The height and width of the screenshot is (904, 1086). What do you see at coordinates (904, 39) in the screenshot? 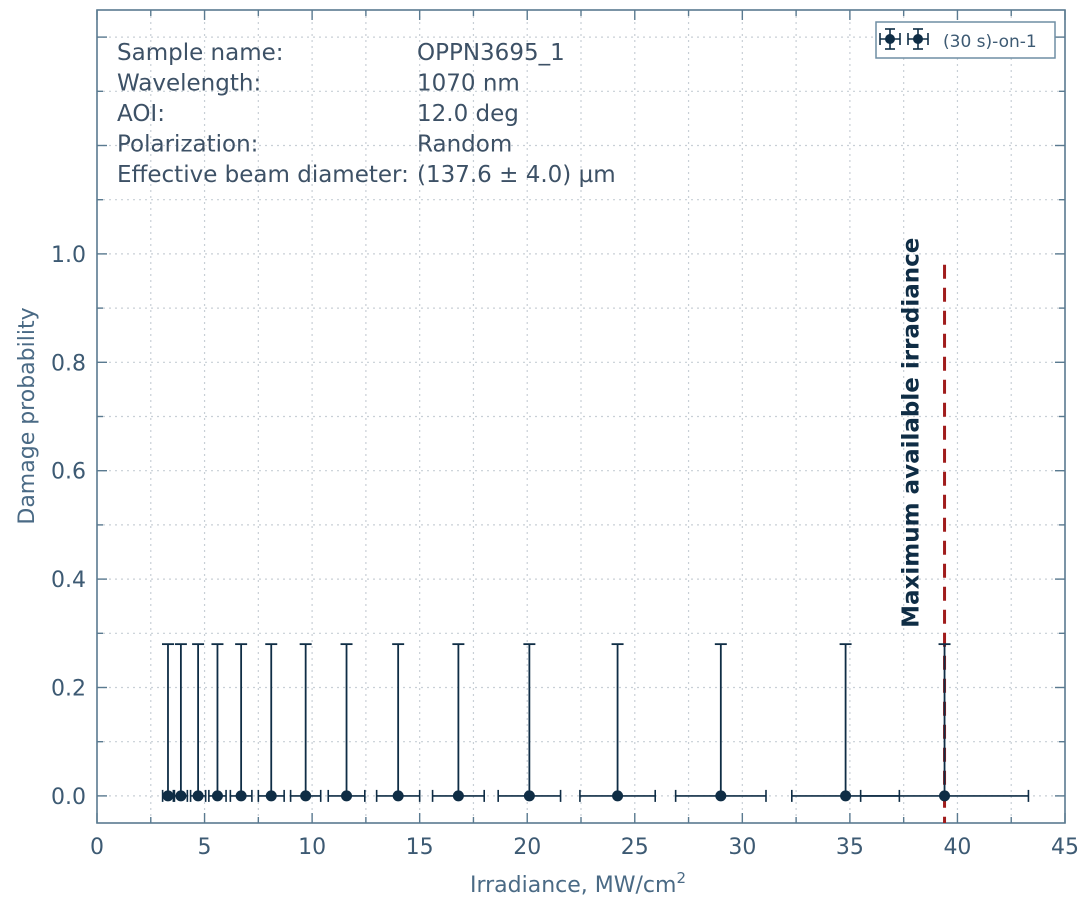
I see `legend-marker-icon` at bounding box center [904, 39].